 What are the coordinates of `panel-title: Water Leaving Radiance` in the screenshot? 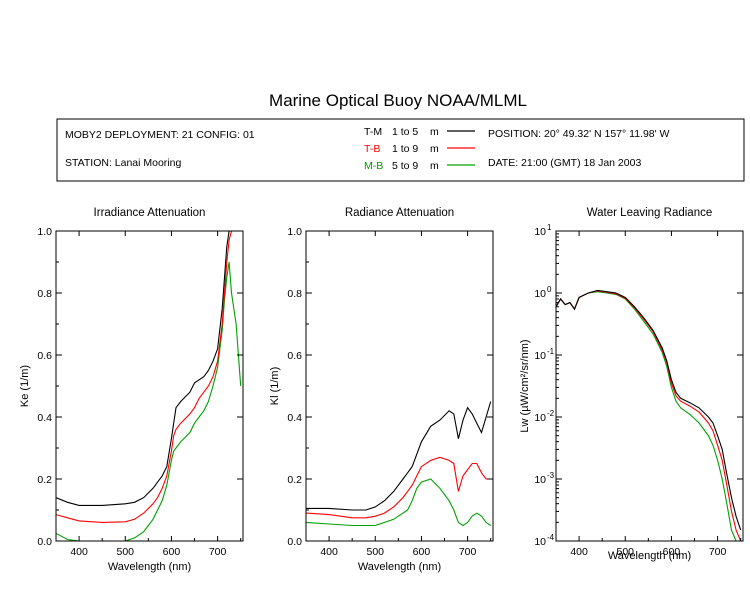 It's located at (650, 213).